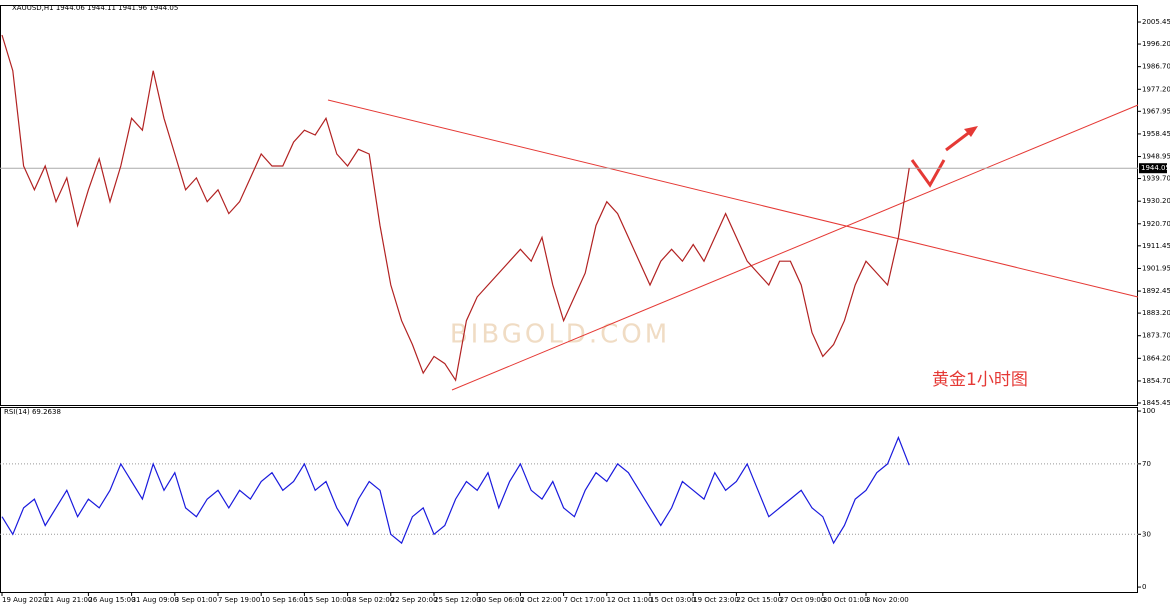  What do you see at coordinates (32, 412) in the screenshot?
I see `rsi-title: RSI(14) 69.2638` at bounding box center [32, 412].